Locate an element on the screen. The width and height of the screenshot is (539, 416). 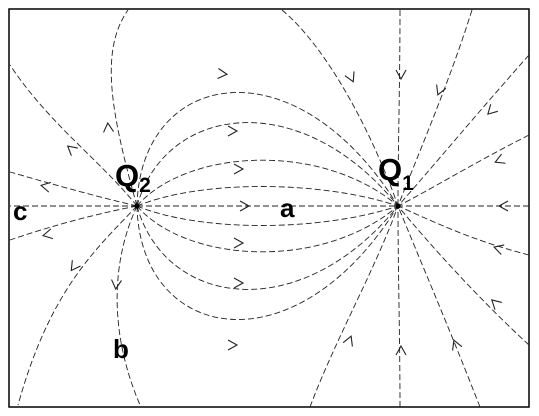
point-a-label: a is located at coordinates (287, 208).